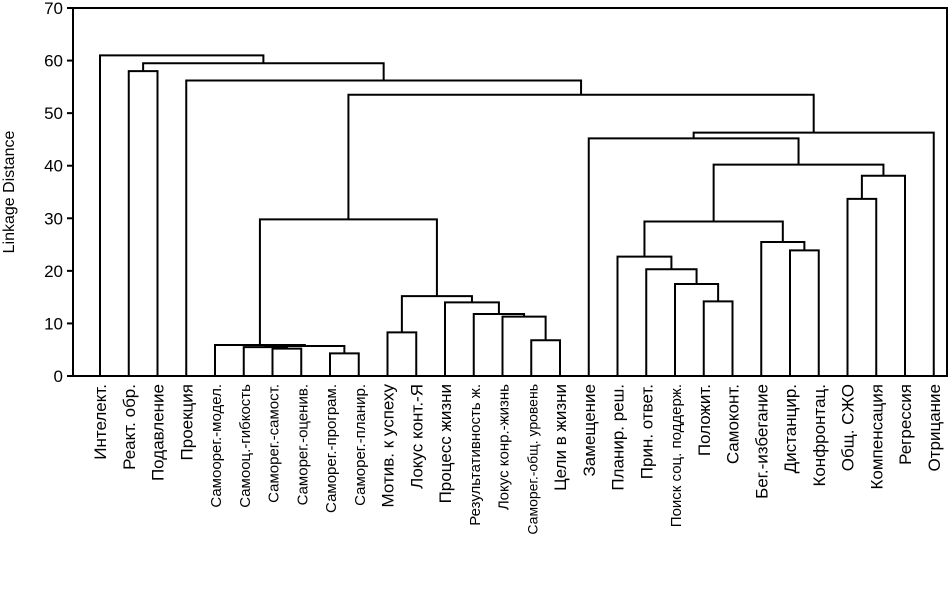 The width and height of the screenshot is (952, 593). Describe the element at coordinates (545, 357) in the screenshot. I see `dendrogram-link-m6` at that location.